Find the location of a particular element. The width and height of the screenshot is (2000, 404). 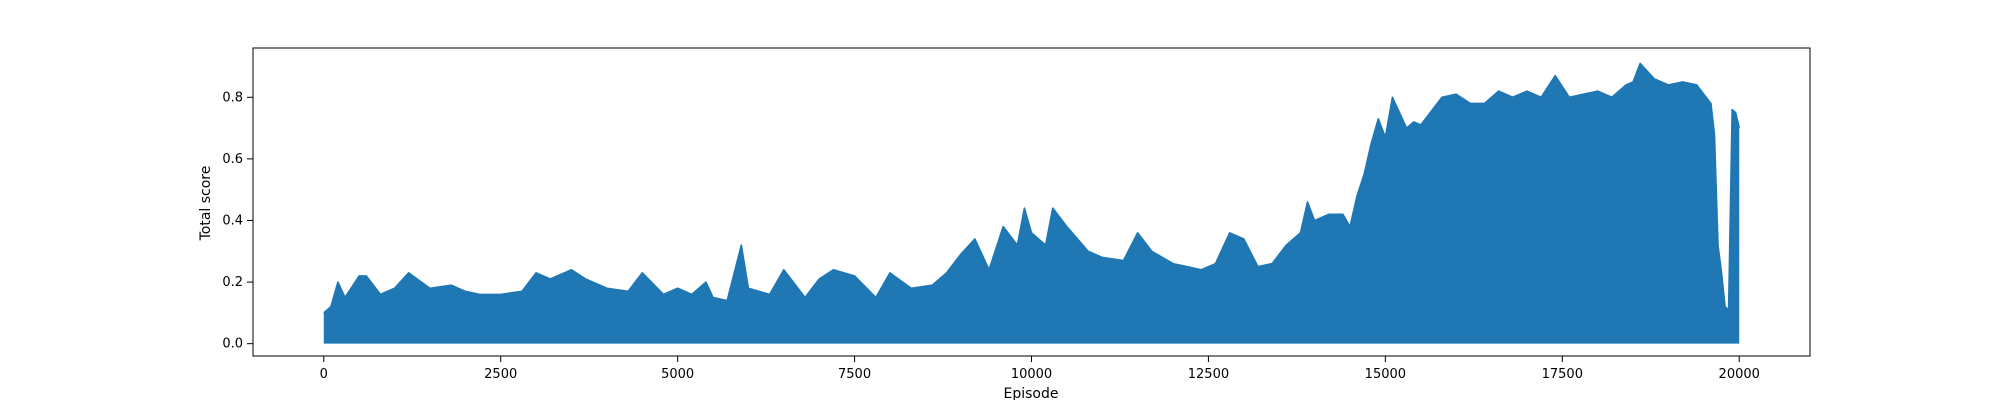

x-tick-label-2: 2500 is located at coordinates (500, 374).